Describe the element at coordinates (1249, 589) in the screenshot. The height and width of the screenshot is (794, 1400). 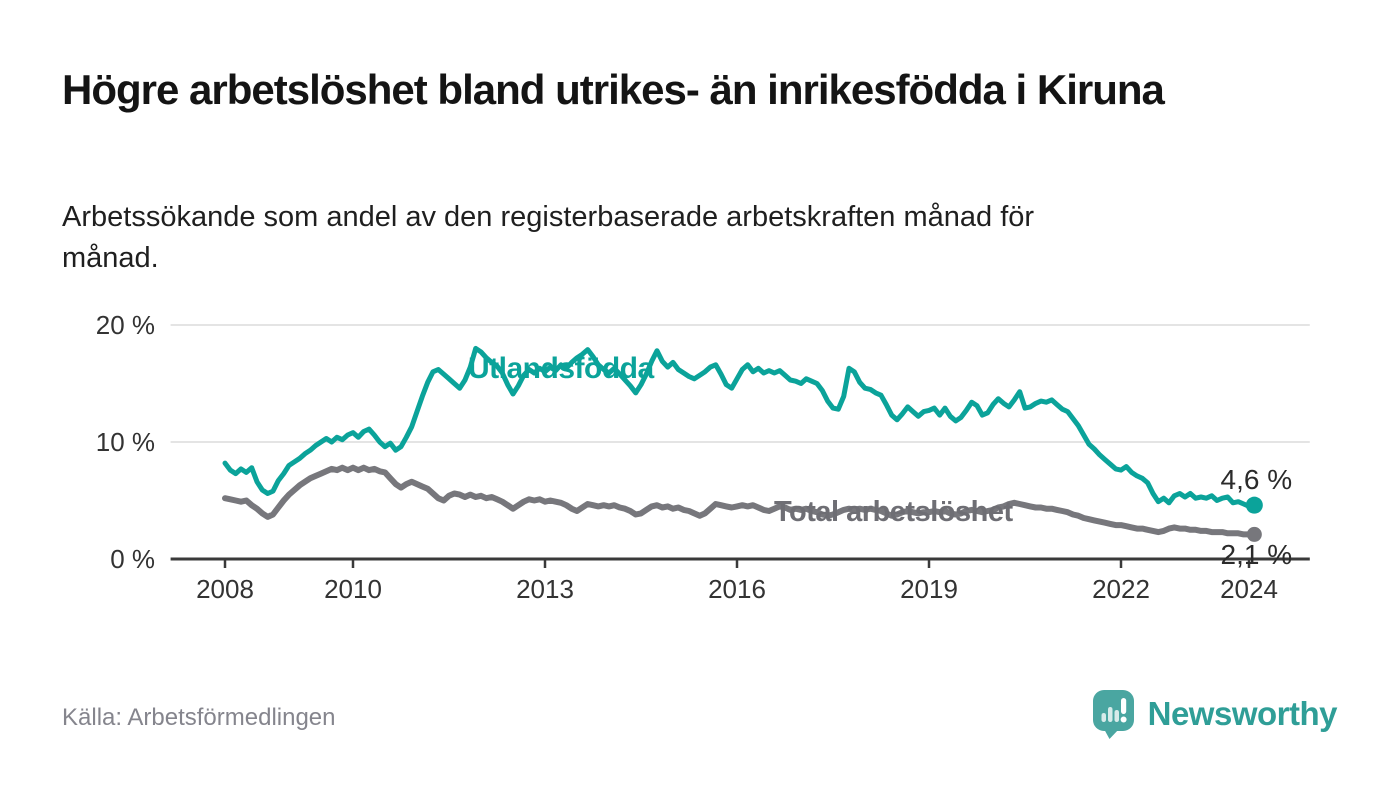
I see `x-tick-label: 2024` at that location.